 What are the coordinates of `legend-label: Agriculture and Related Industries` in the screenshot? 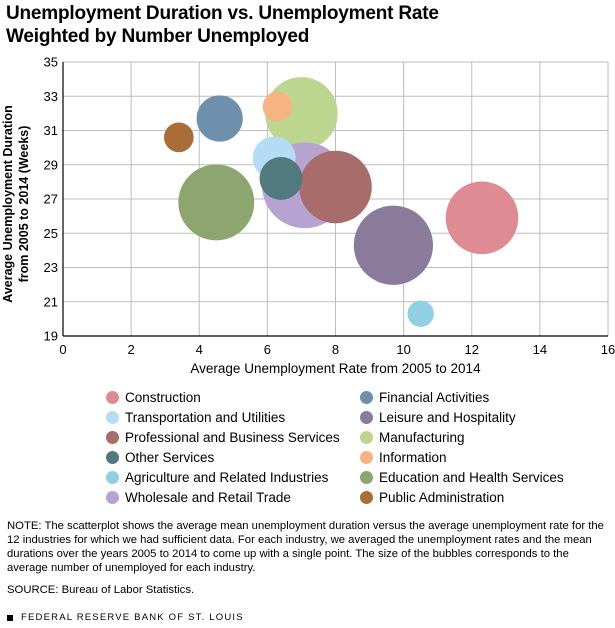 It's located at (227, 477).